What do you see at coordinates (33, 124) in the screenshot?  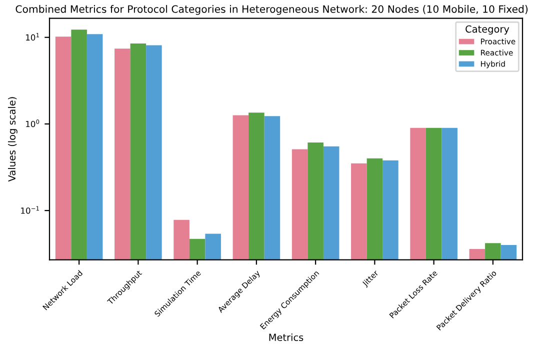 I see `y-tick-label: 10$^{0}$` at bounding box center [33, 124].